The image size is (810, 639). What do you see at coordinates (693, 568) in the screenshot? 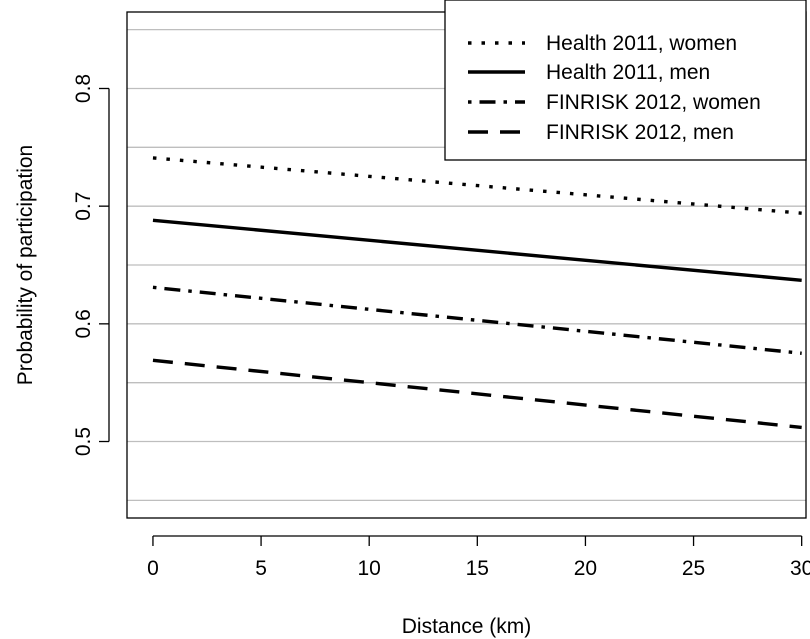
I see `x-tick-label: 25` at bounding box center [693, 568].